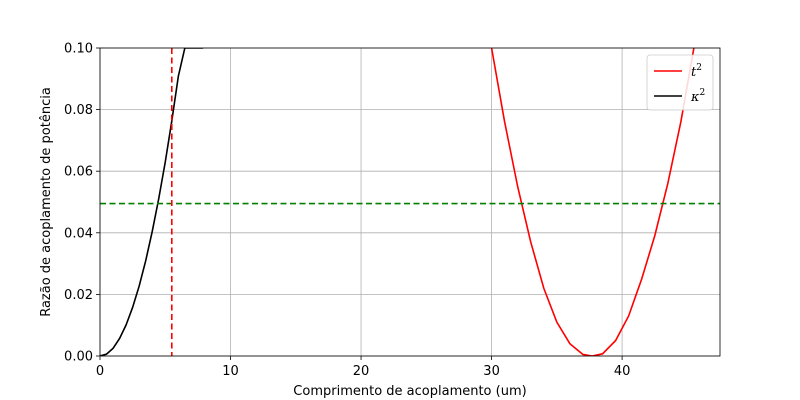  What do you see at coordinates (696, 71) in the screenshot?
I see `legend-entry: t2` at bounding box center [696, 71].